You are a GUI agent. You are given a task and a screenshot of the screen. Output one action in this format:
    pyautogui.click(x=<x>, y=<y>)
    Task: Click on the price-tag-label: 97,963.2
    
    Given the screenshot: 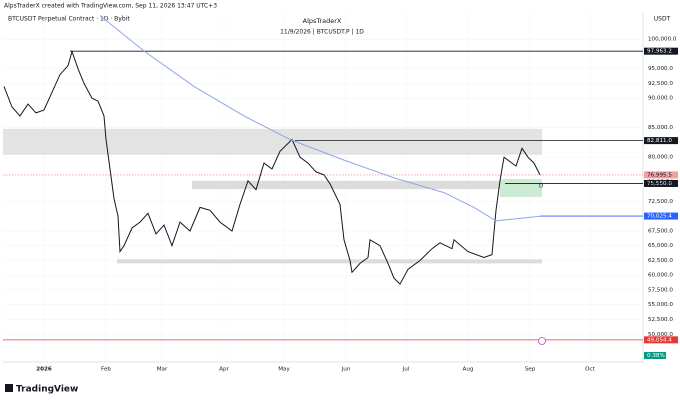 What is the action you would take?
    pyautogui.click(x=659, y=52)
    